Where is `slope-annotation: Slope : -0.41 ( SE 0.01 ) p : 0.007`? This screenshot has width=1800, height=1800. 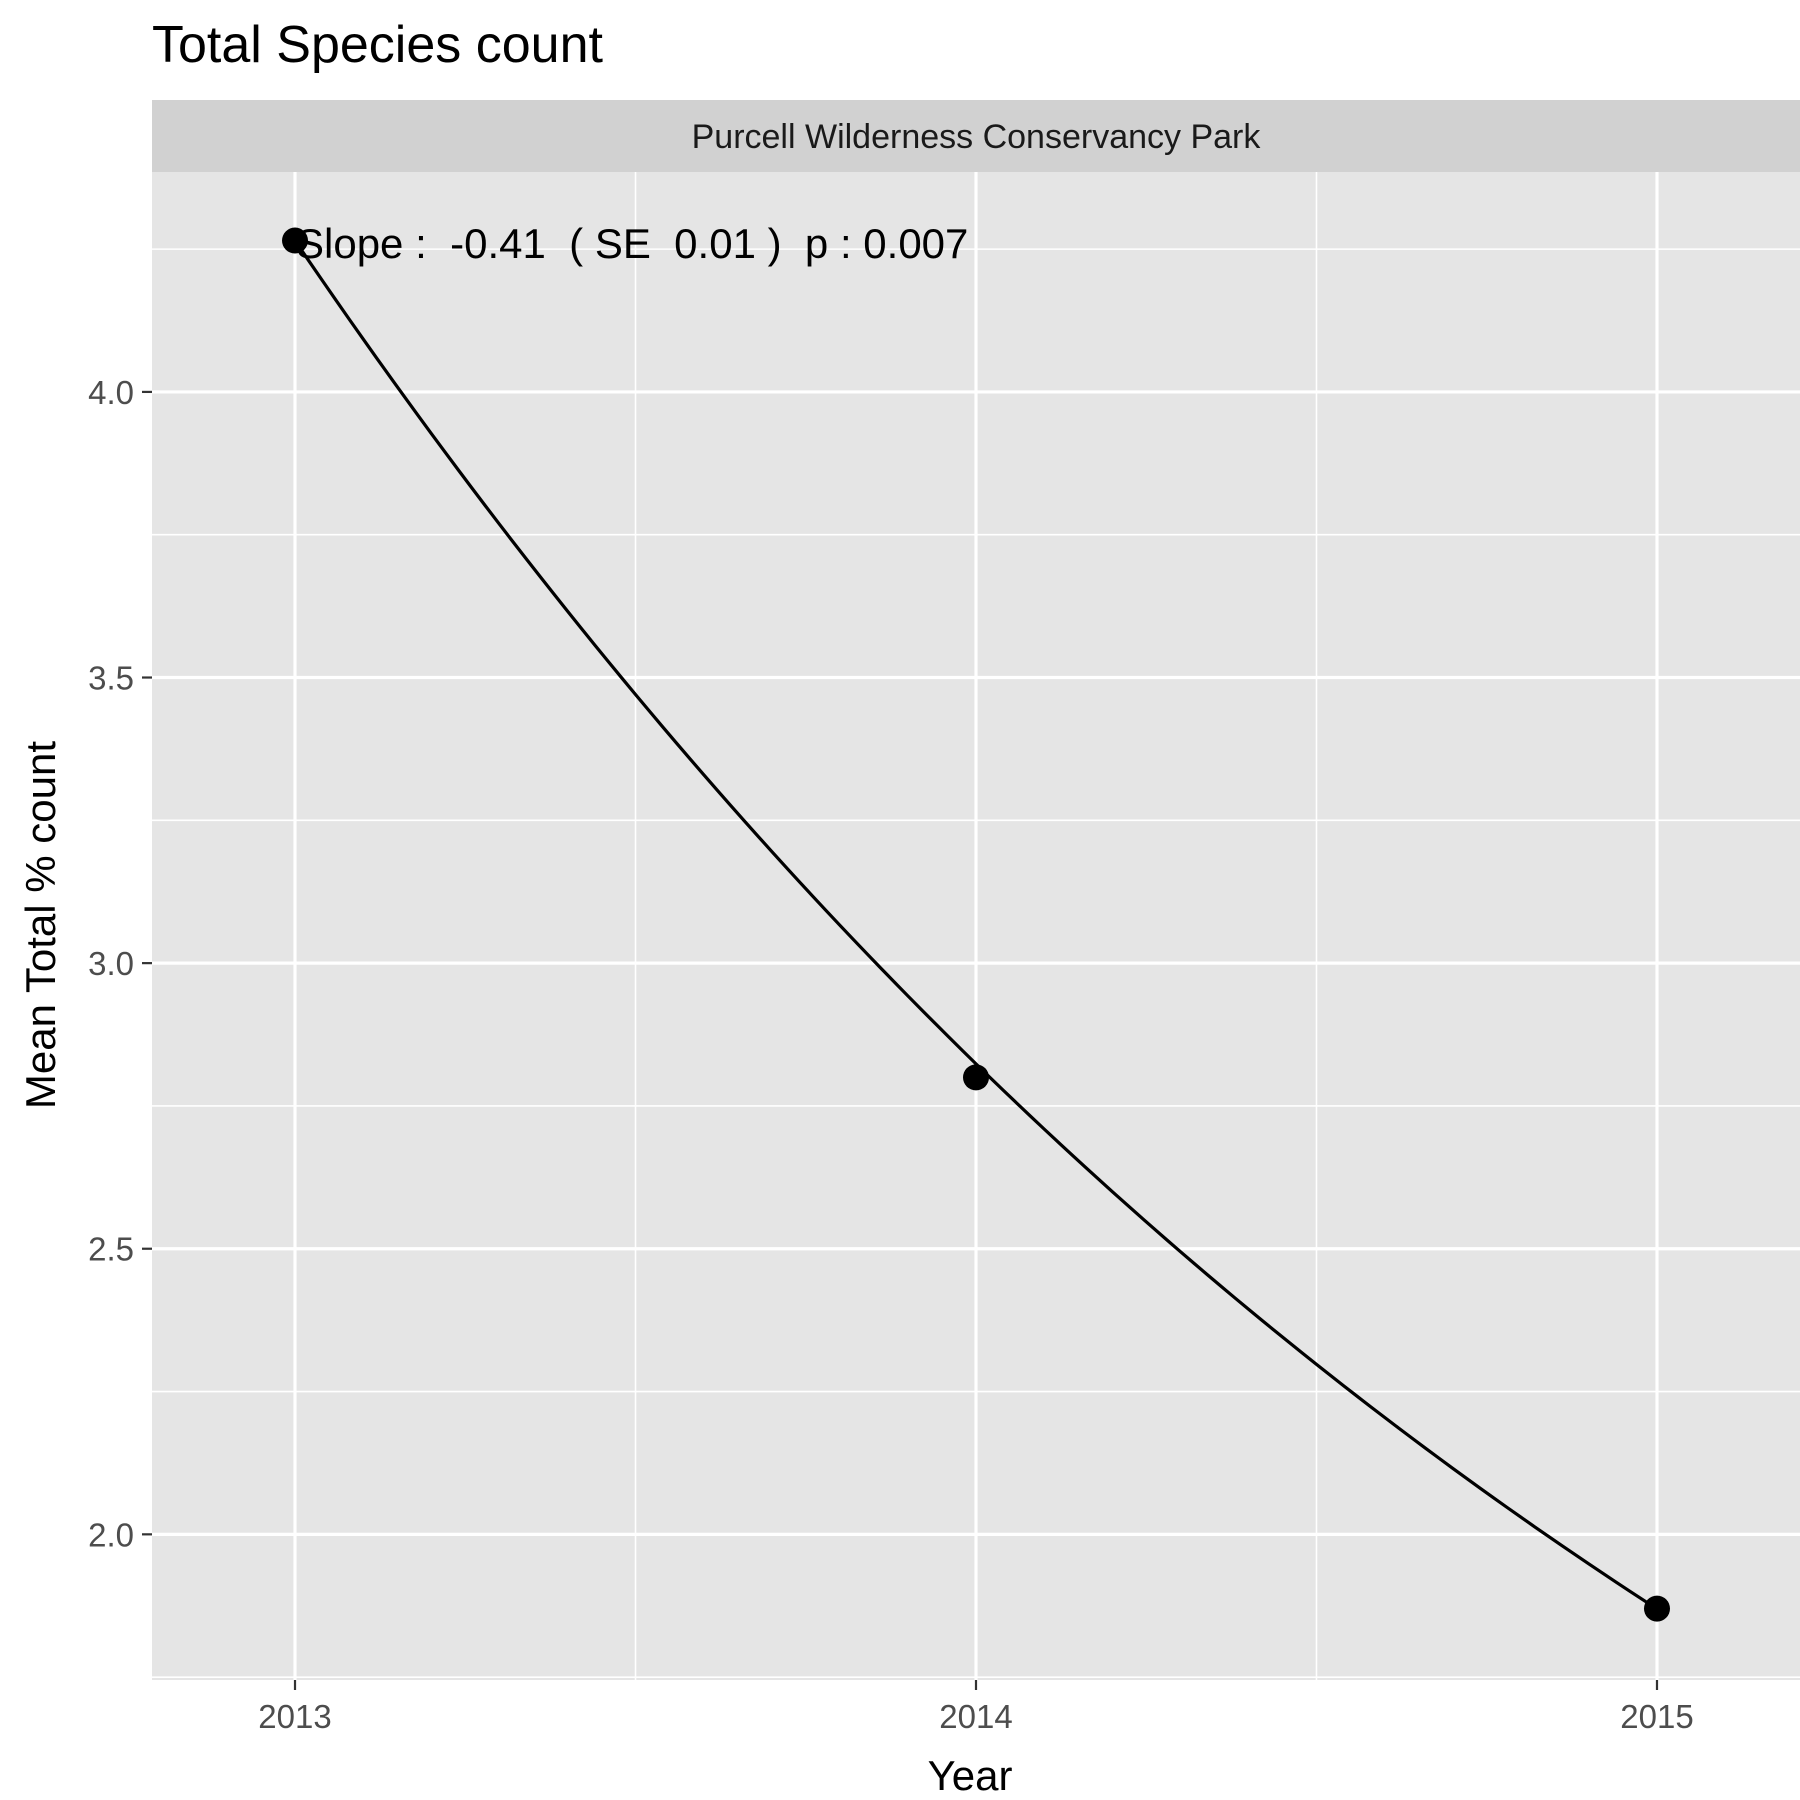 slope-annotation: Slope : -0.41 ( SE 0.01 ) p : 0.007 is located at coordinates (632, 243).